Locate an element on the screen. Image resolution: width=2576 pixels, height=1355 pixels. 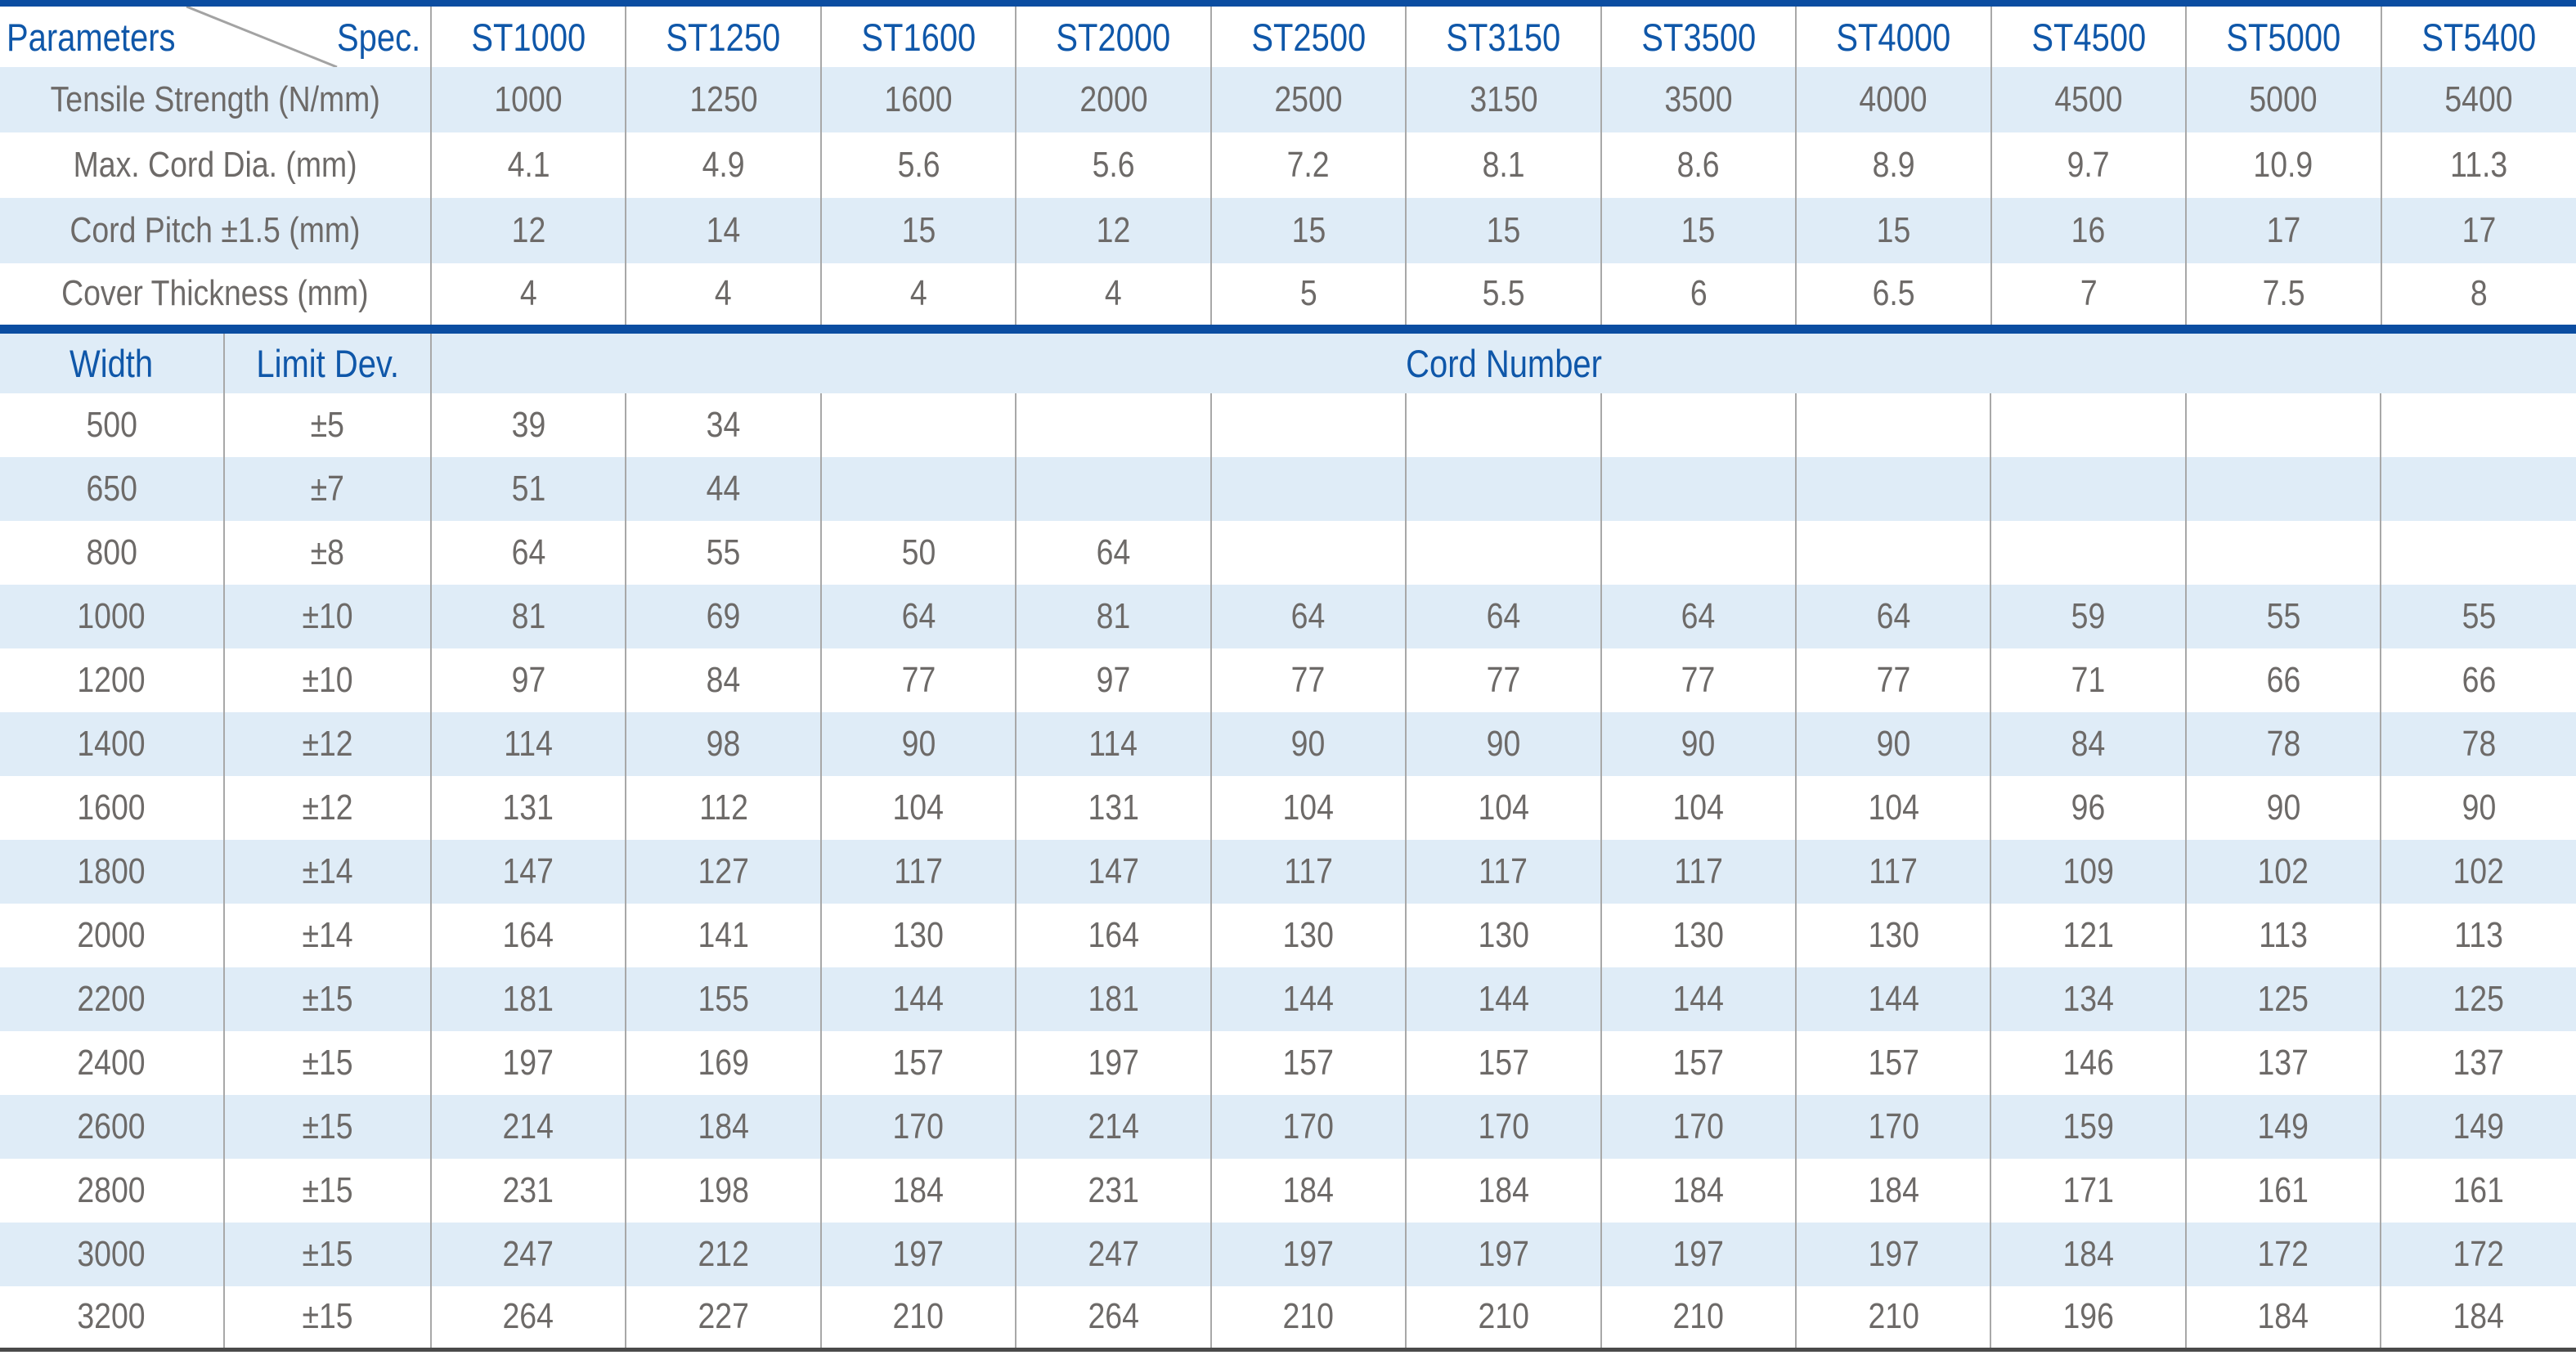
cord-row: 1000 ±10 81 69 64 81 64 64 64 64 59 55 55 is located at coordinates (1288, 616).